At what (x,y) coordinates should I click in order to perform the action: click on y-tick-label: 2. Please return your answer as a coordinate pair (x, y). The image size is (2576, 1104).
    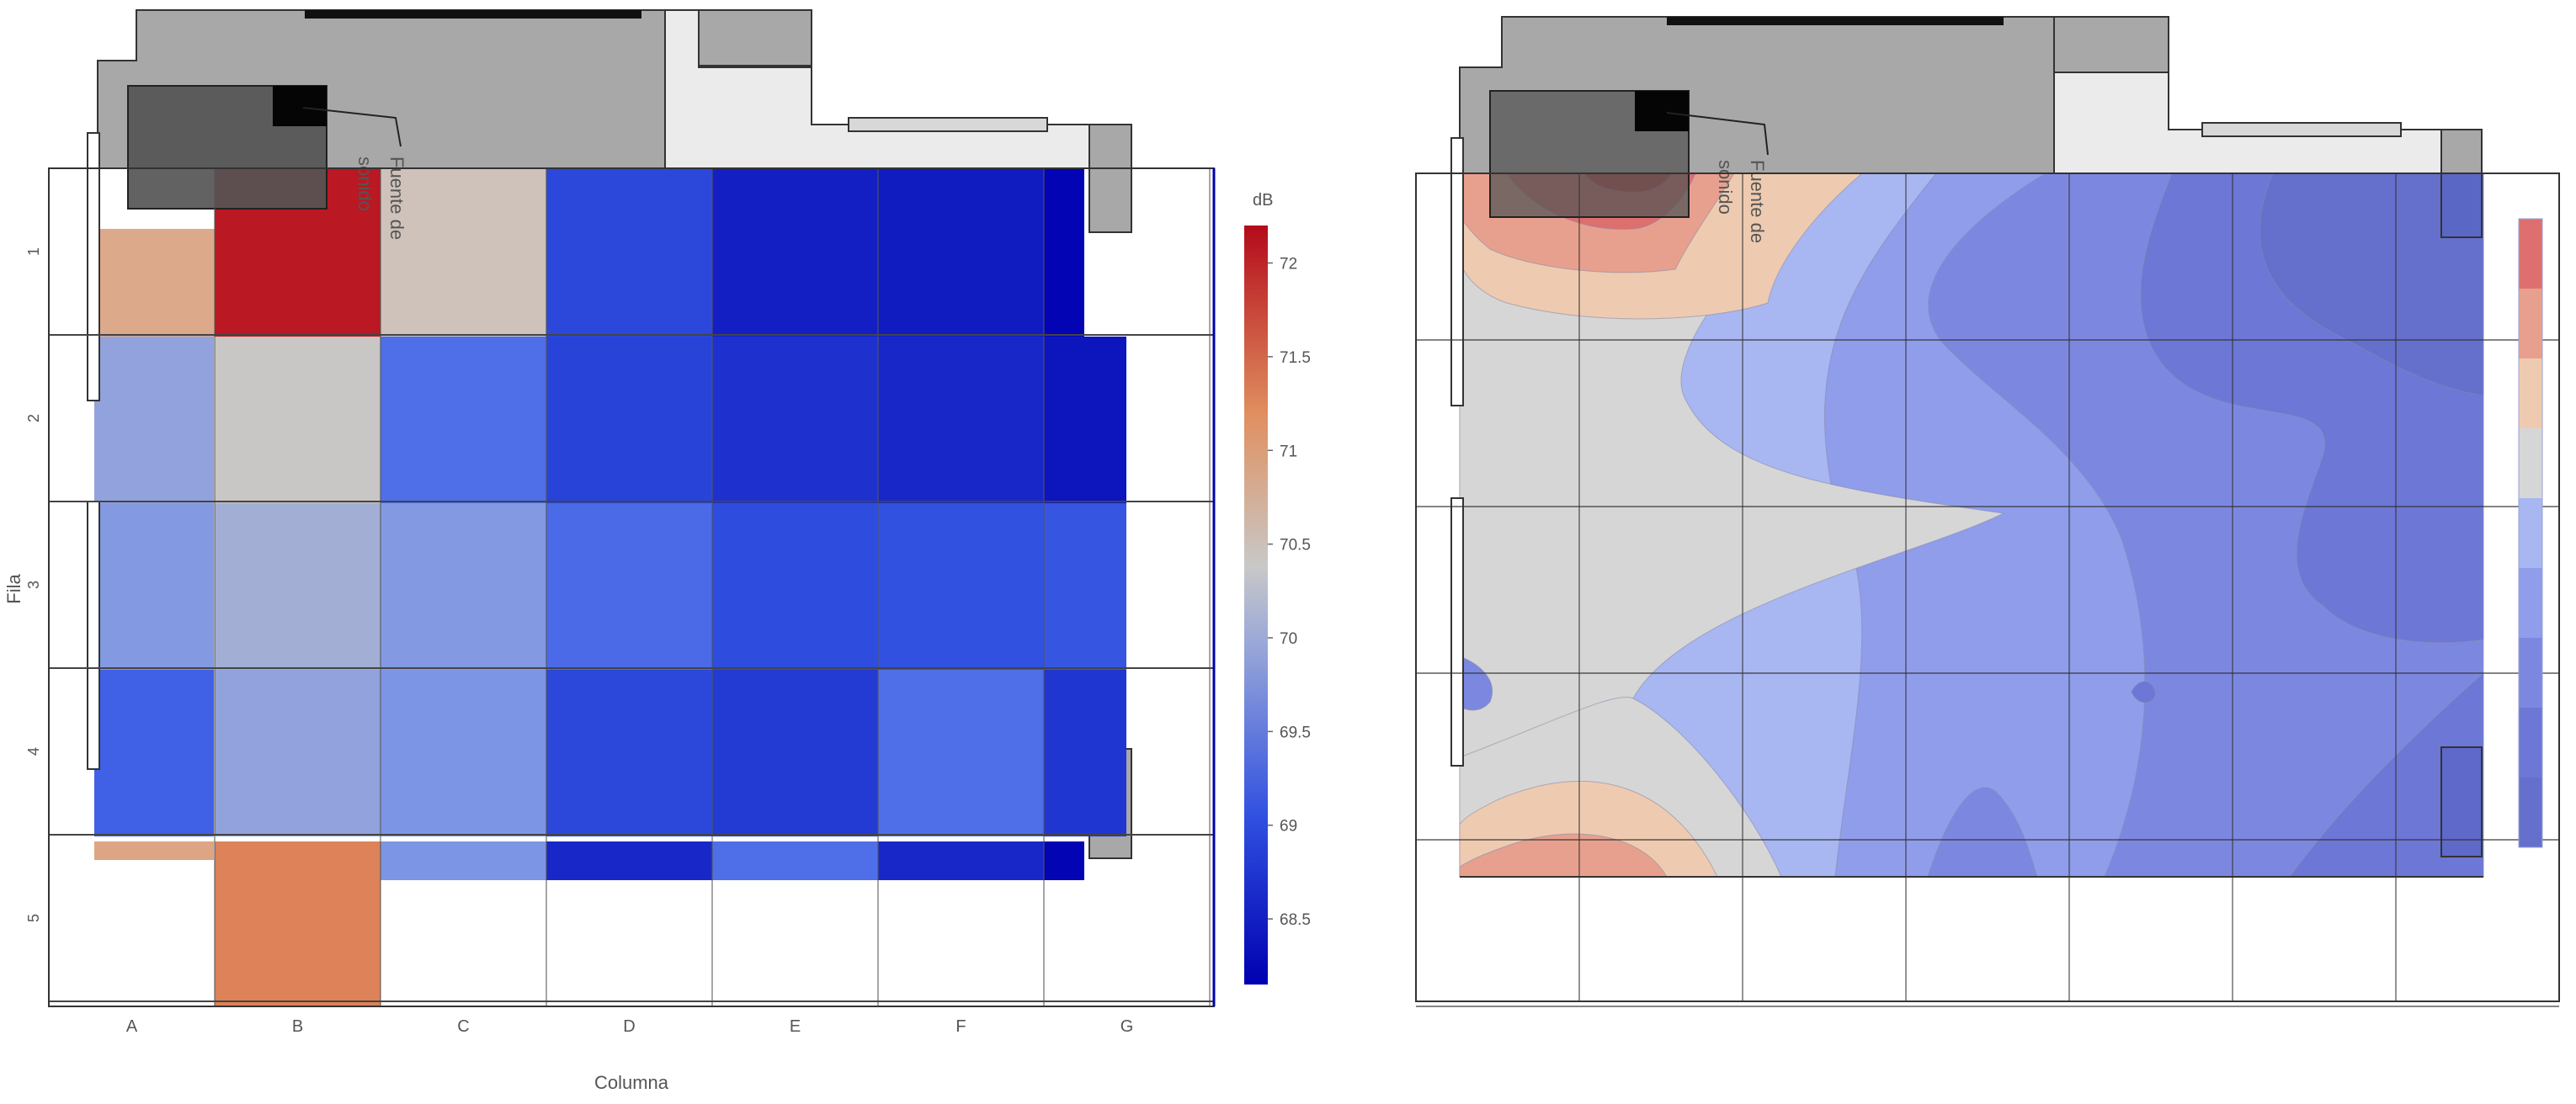
    Looking at the image, I should click on (34, 418).